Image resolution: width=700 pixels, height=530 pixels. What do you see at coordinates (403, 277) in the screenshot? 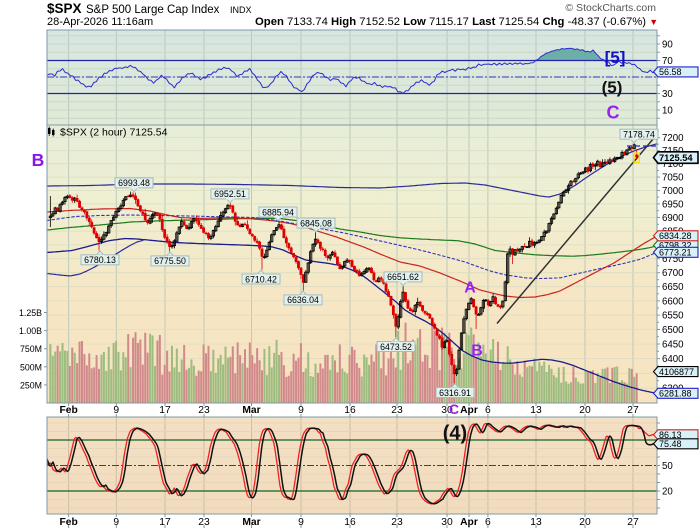
I see `svg-text: 6651.62` at bounding box center [403, 277].